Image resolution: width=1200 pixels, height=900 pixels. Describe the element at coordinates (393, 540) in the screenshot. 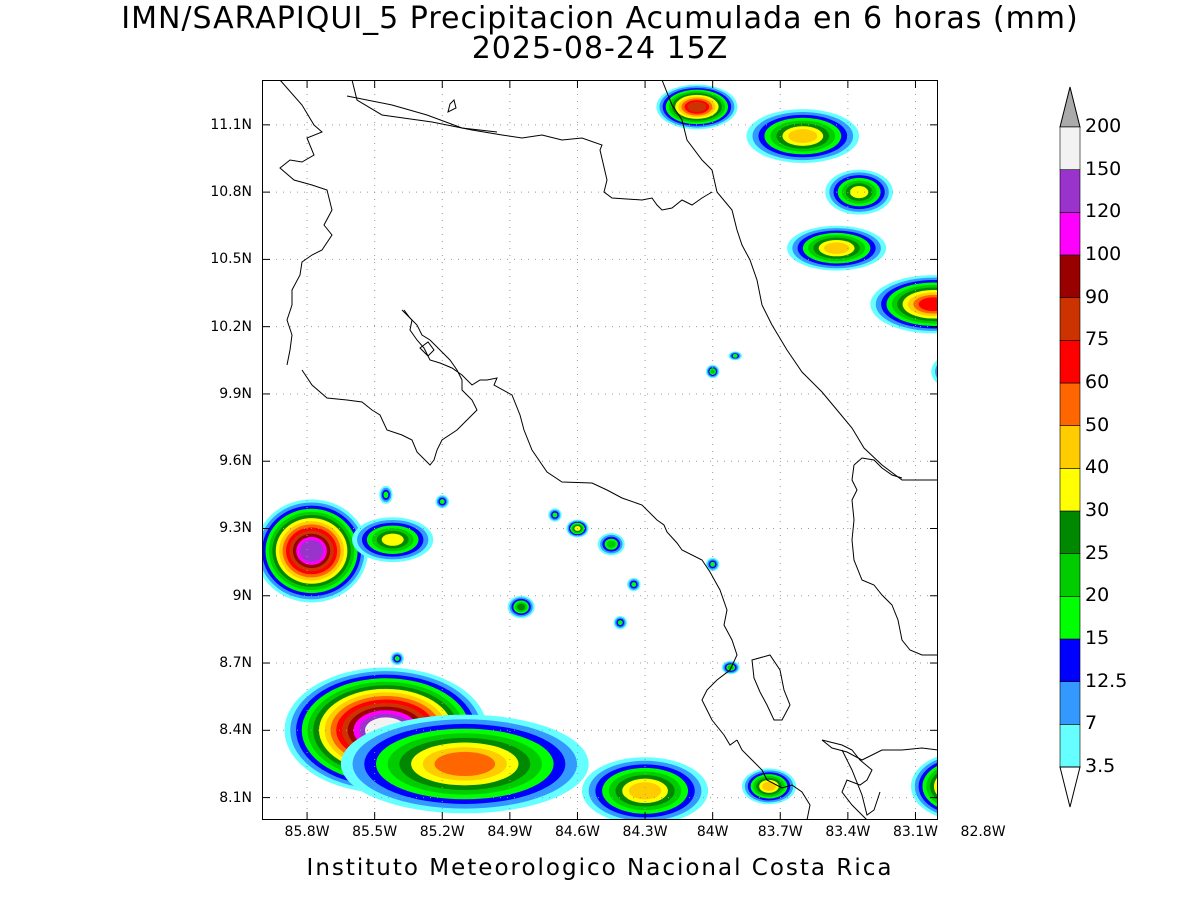

I see `nicoya-offshore-band` at that location.